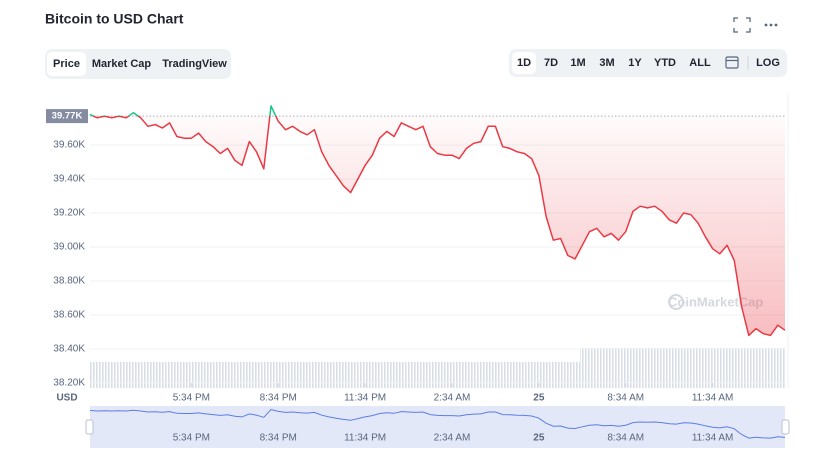  I want to click on chart-title: Bitcoin to USD Chart, so click(114, 19).